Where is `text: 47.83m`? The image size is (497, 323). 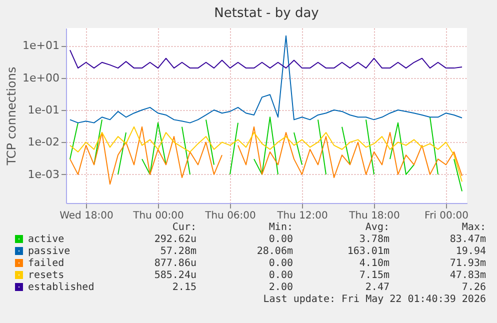 text: 47.83m is located at coordinates (467, 276).